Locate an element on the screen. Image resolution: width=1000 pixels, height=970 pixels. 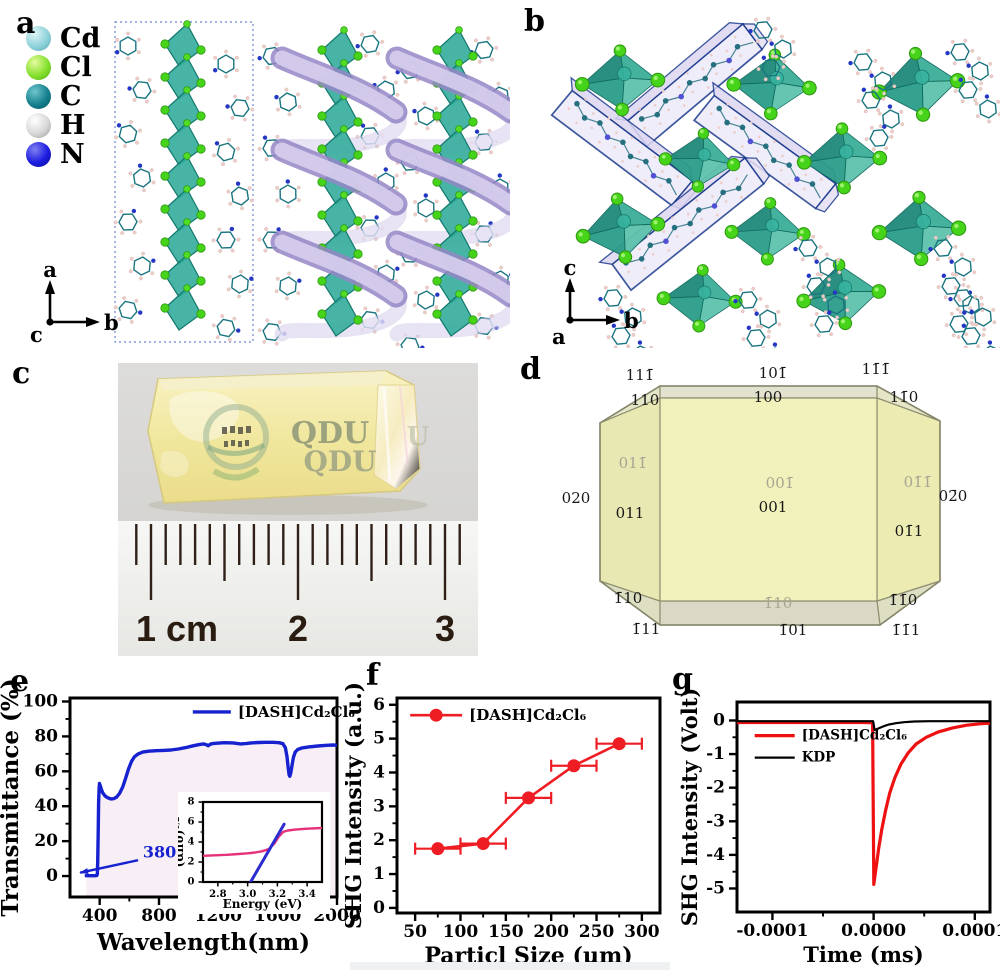
panel-label-g: g is located at coordinates (682, 679).